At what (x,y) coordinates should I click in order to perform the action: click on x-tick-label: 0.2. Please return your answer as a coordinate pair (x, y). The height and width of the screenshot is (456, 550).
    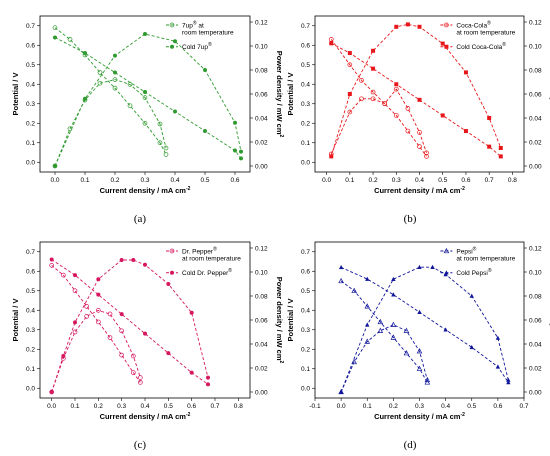
    Looking at the image, I should click on (114, 180).